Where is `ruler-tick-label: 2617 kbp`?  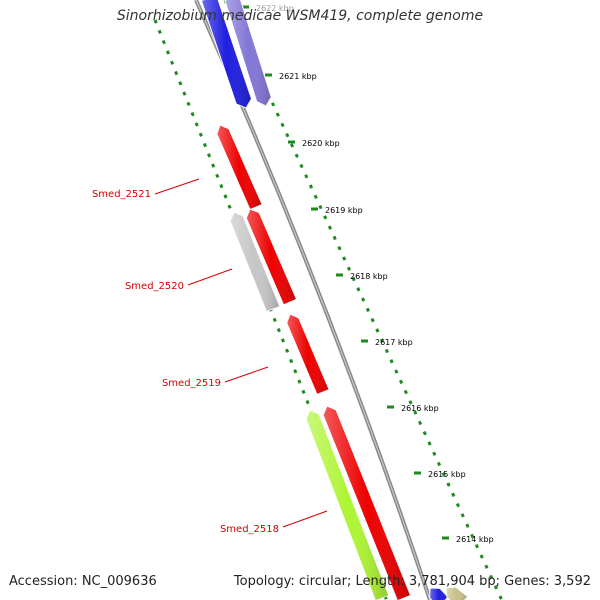
ruler-tick-label: 2617 kbp is located at coordinates (394, 342).